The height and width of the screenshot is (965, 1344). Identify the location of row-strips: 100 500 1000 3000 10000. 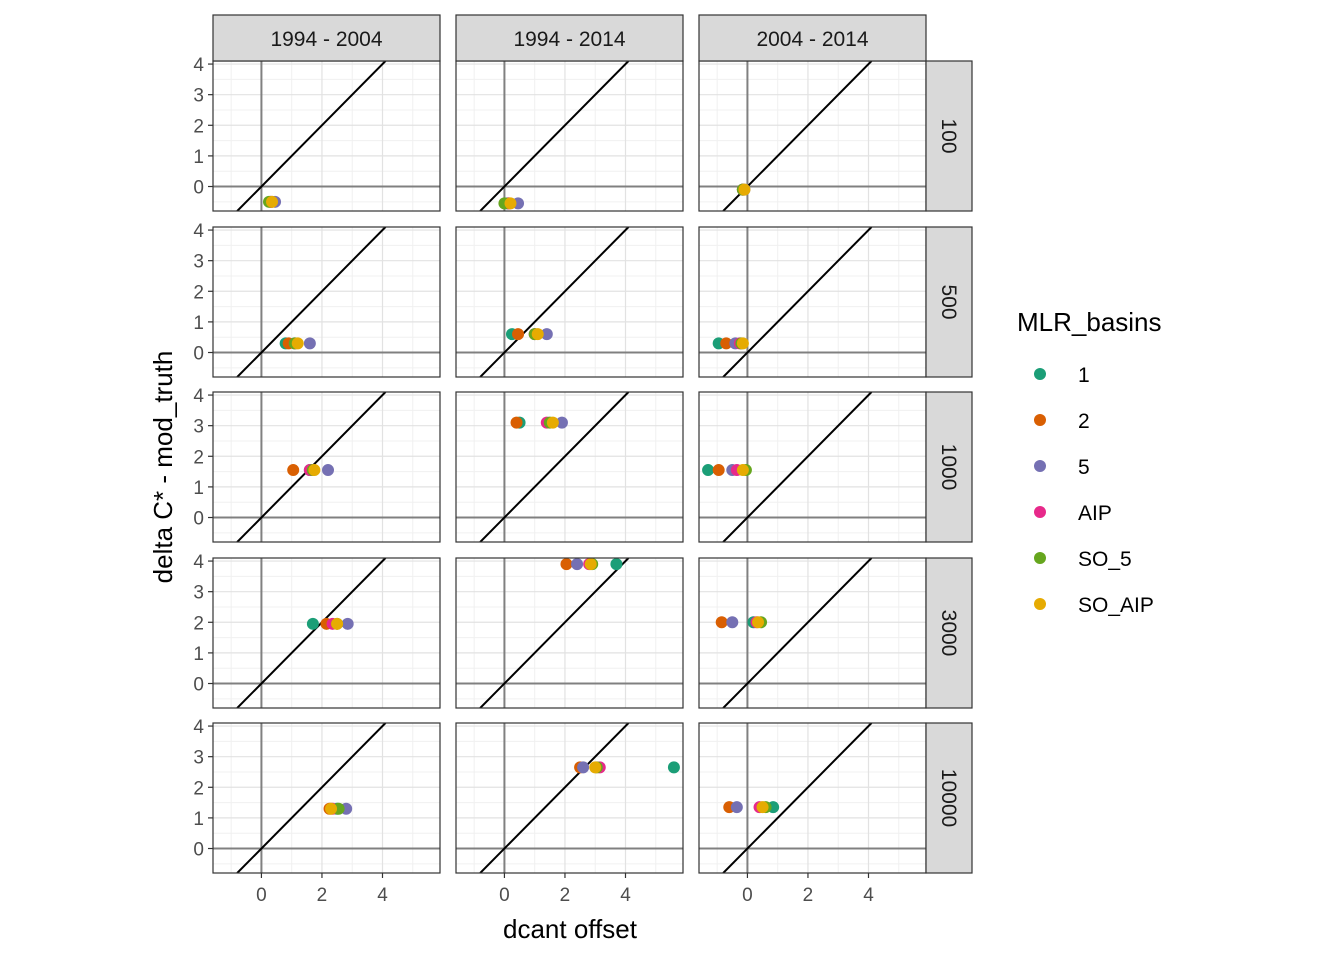
(949, 467).